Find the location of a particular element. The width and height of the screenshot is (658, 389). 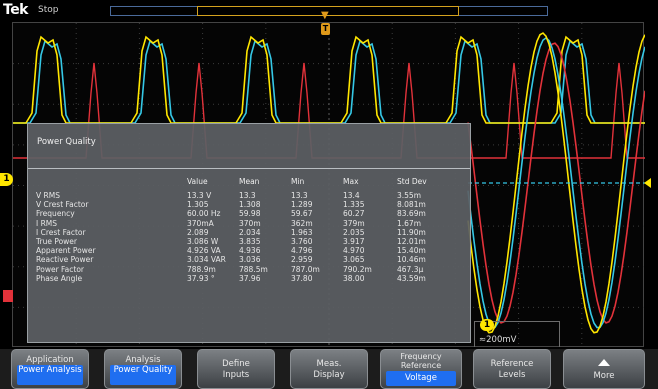

measurement-value: 3.065 is located at coordinates (354, 260).